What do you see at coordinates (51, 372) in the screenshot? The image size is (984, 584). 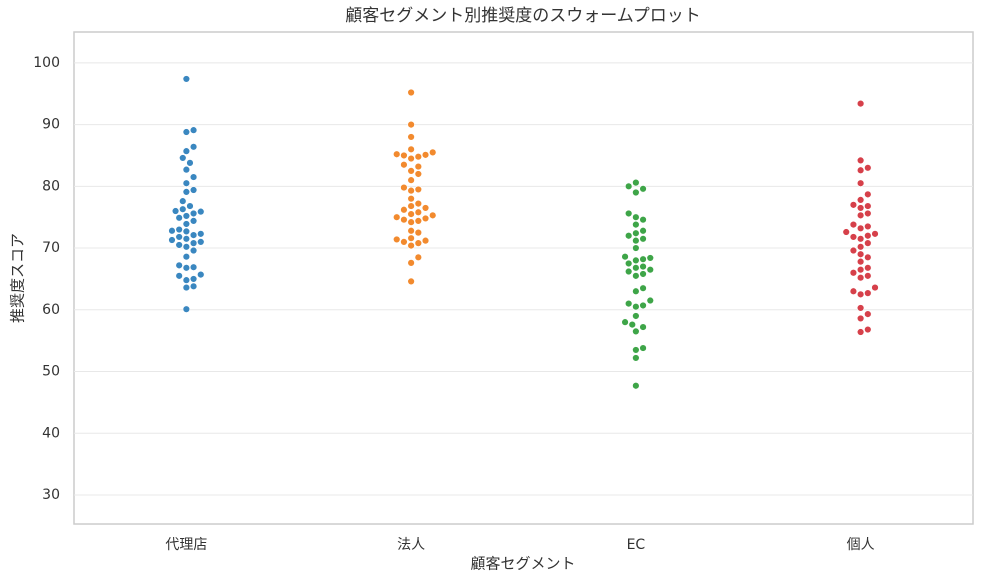 I see `y-tick-label: 50` at bounding box center [51, 372].